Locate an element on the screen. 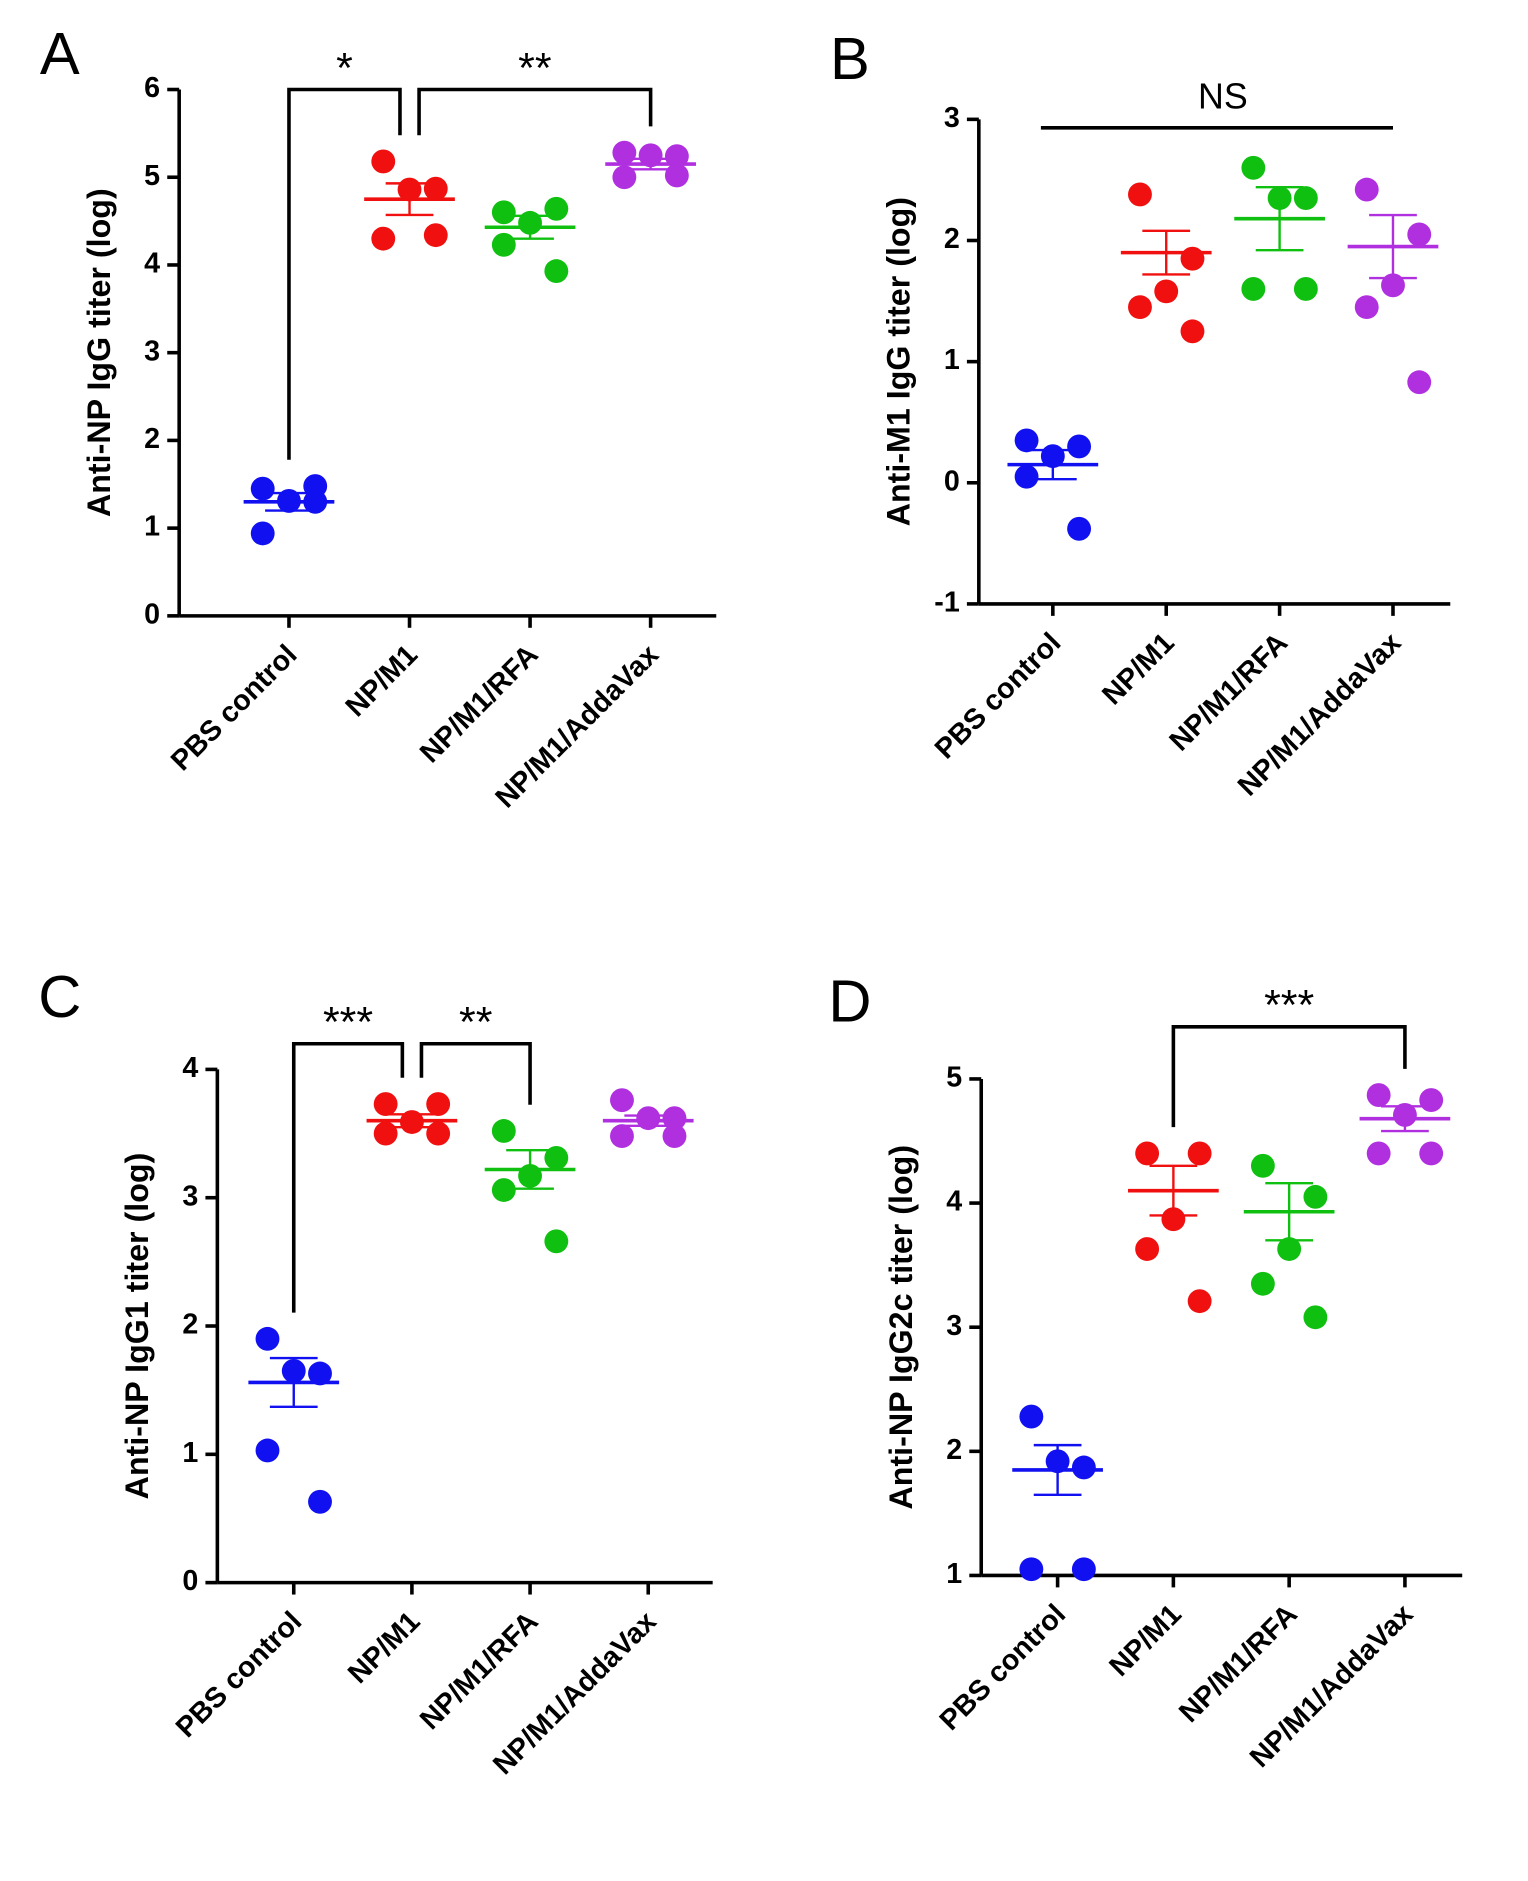 The width and height of the screenshot is (1528, 1881). y-tick-label: 6 is located at coordinates (152, 88).